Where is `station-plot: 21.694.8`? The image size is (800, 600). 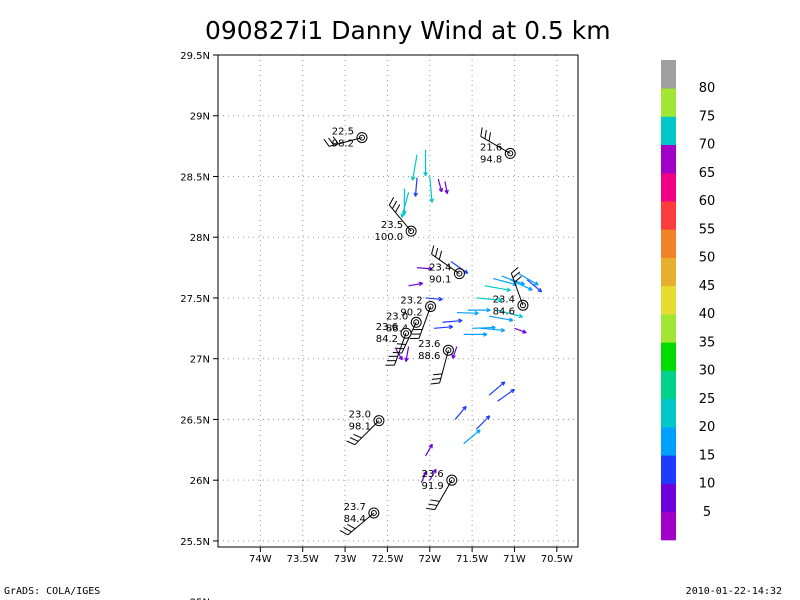 station-plot: 21.694.8 is located at coordinates (498, 146).